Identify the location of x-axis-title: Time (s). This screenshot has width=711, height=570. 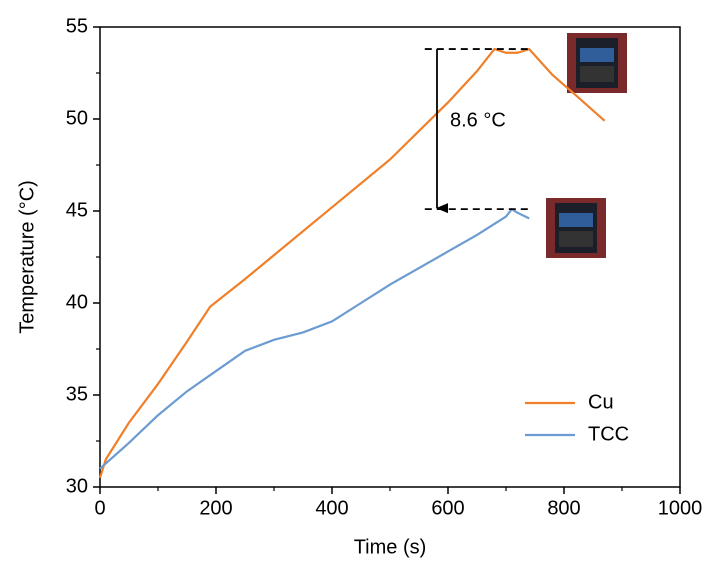
(390, 547).